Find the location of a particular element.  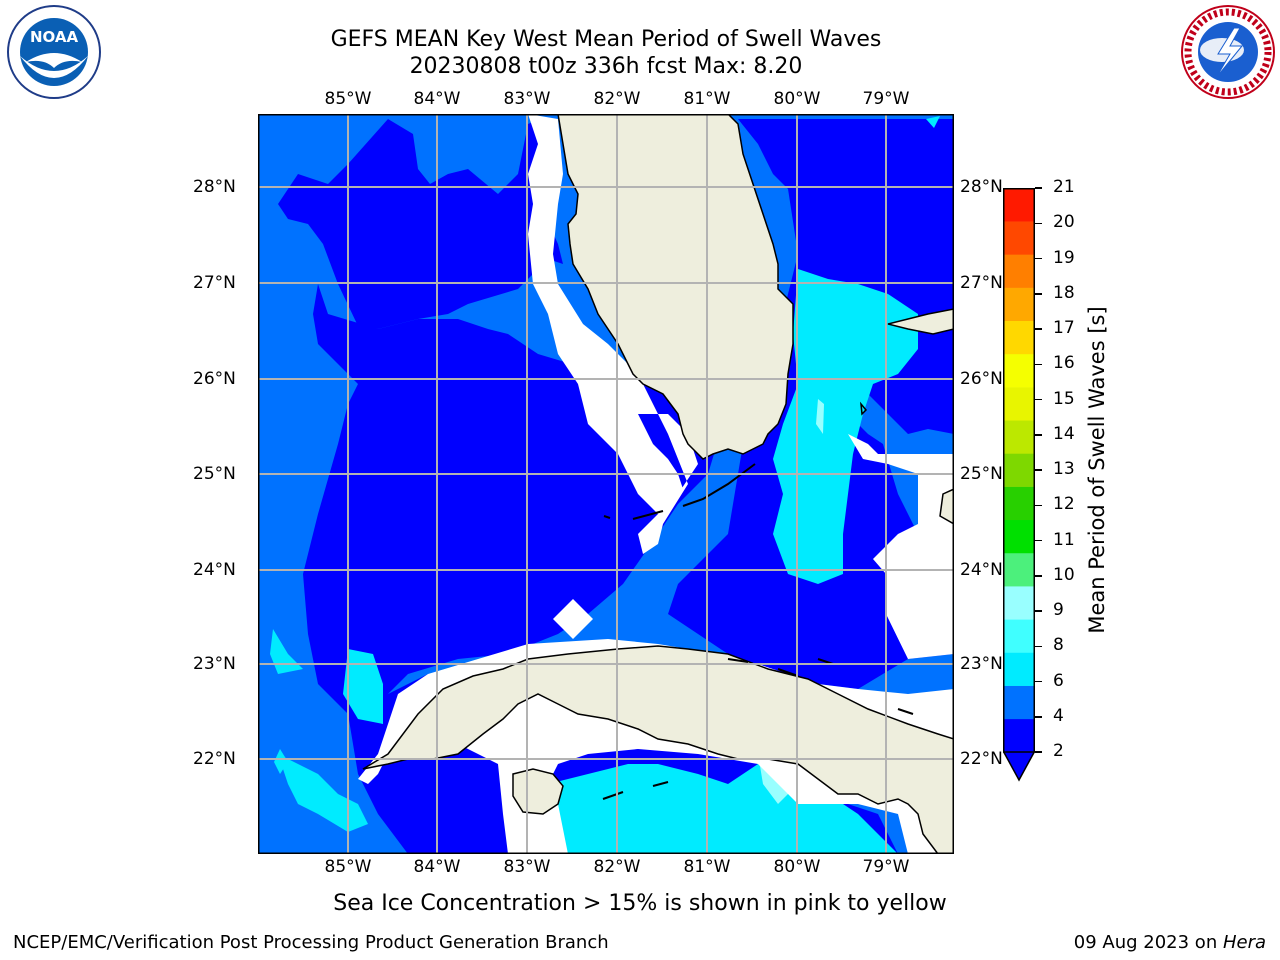

lon-label-bottom-85w: 85°W is located at coordinates (348, 867).